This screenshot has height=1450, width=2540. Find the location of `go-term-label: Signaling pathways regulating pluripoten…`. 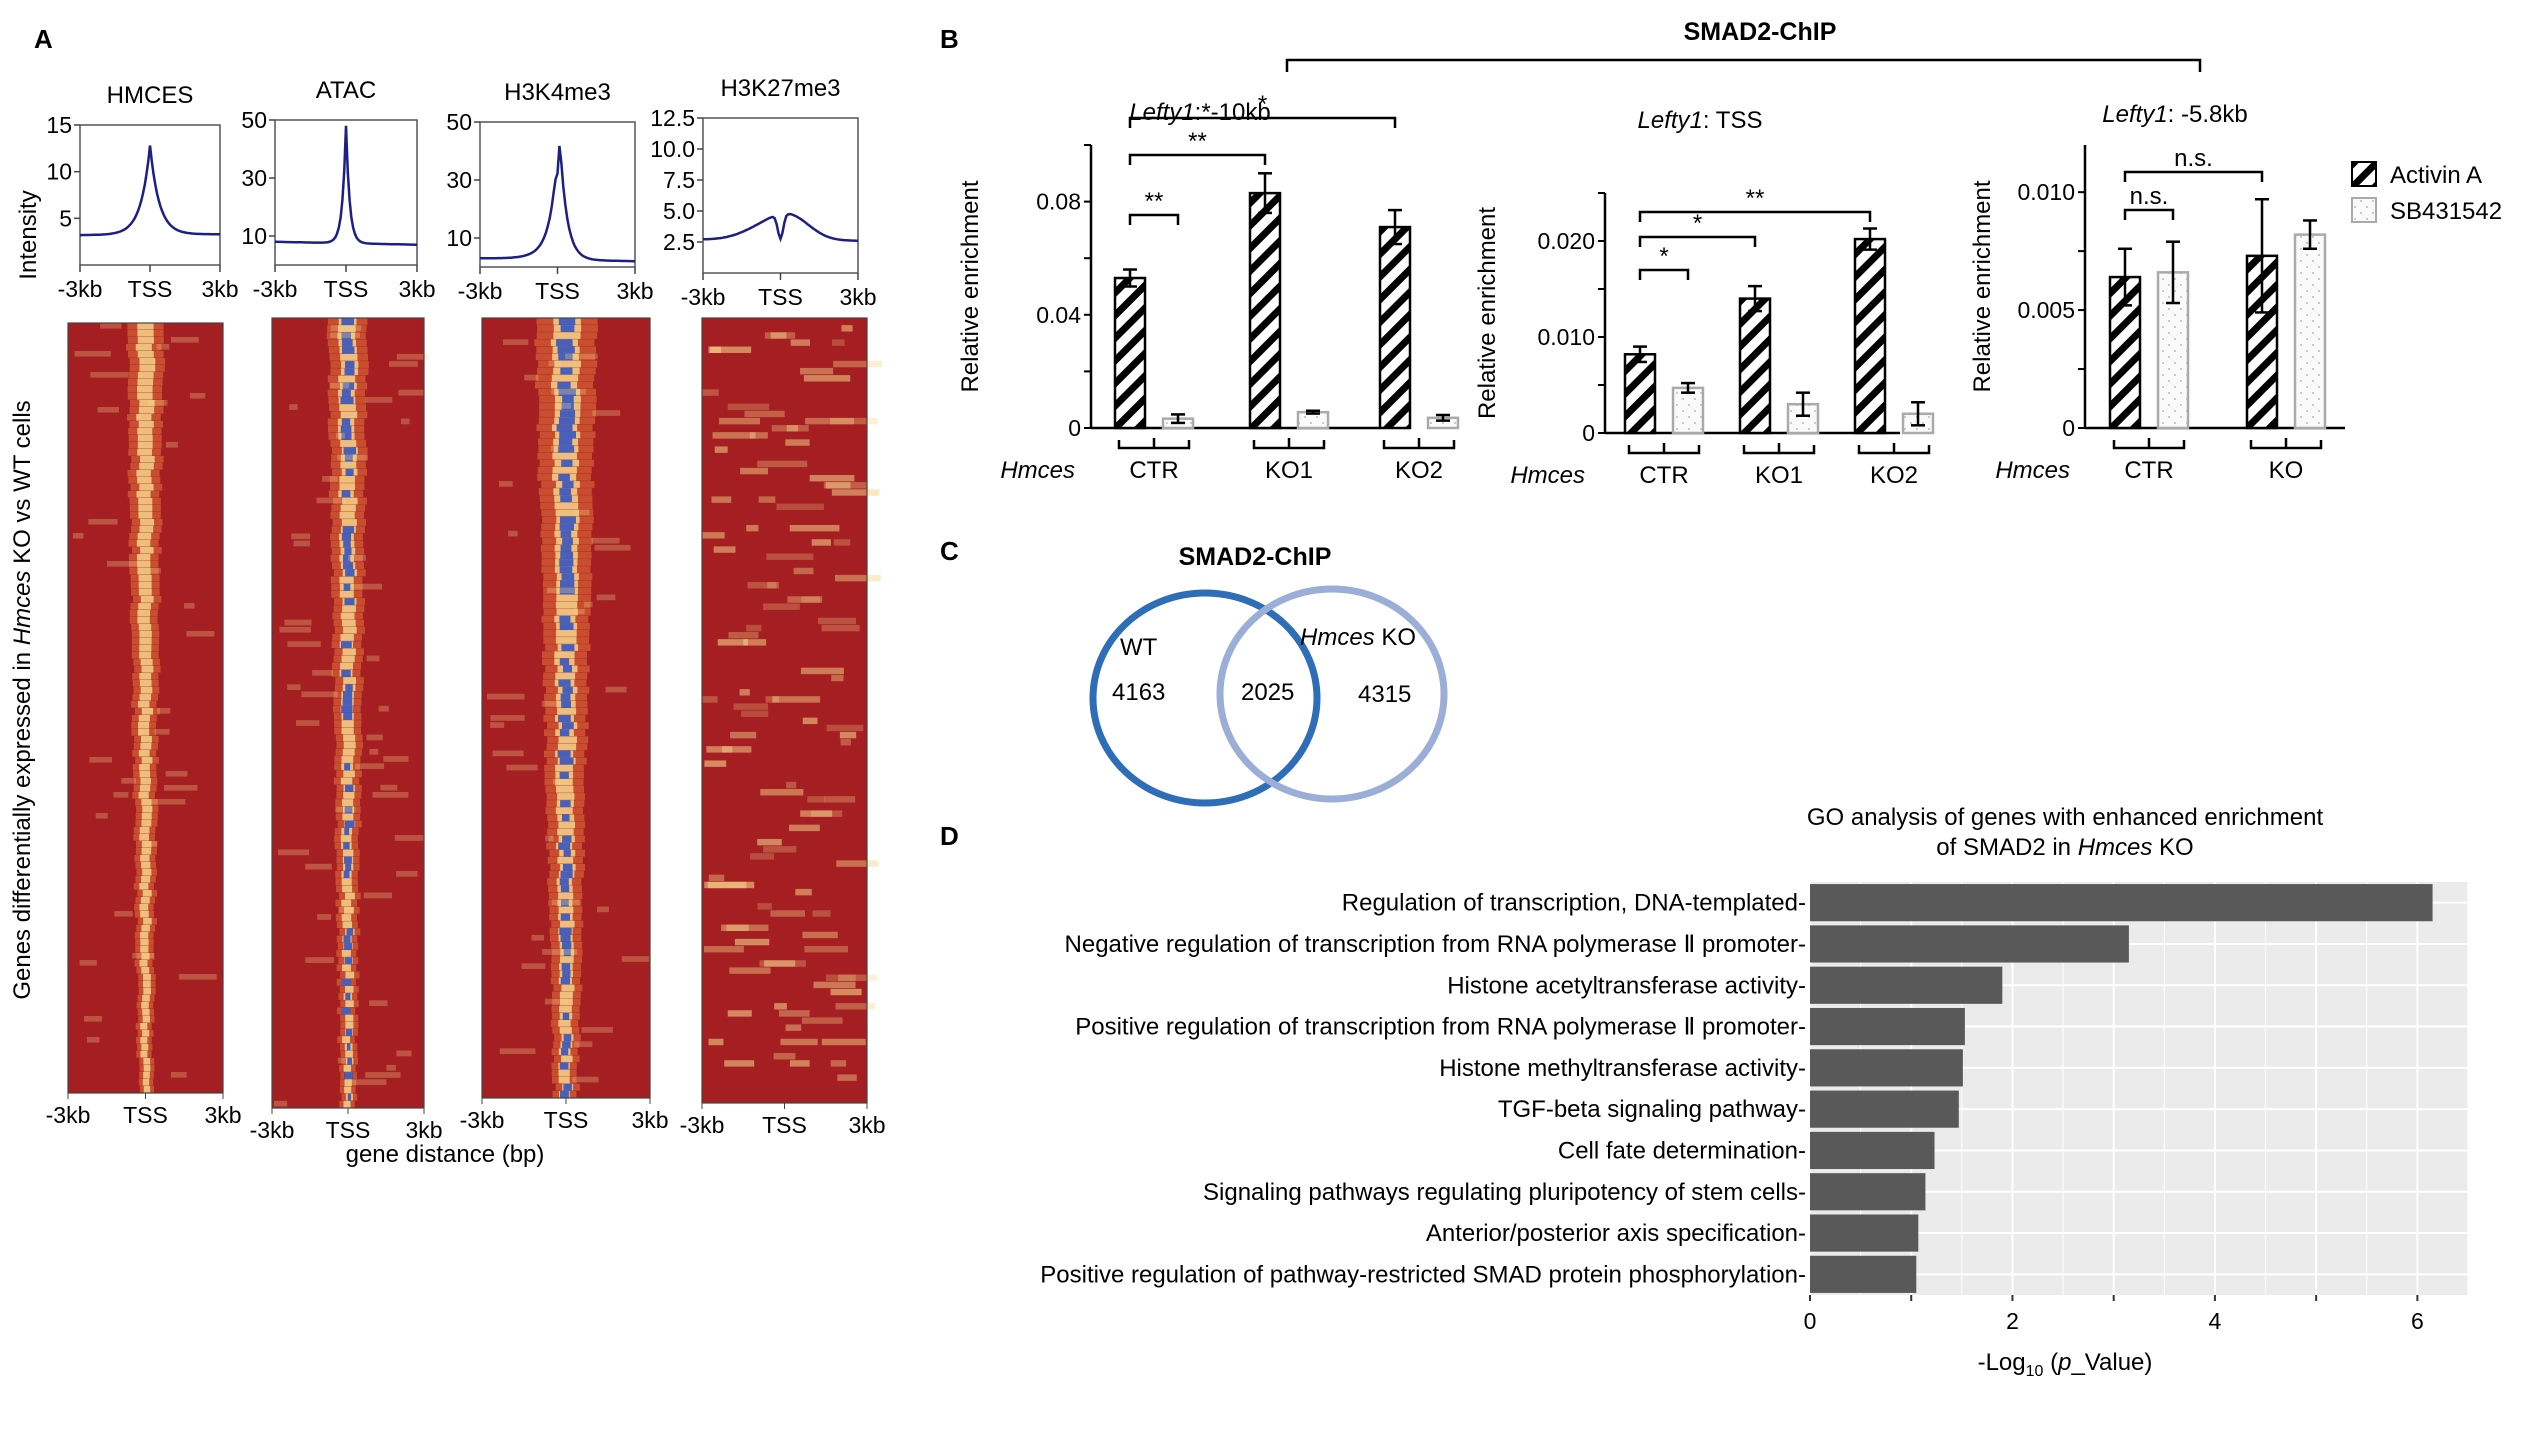

go-term-label: Signaling pathways regulating pluripoten… is located at coordinates (1504, 1192).